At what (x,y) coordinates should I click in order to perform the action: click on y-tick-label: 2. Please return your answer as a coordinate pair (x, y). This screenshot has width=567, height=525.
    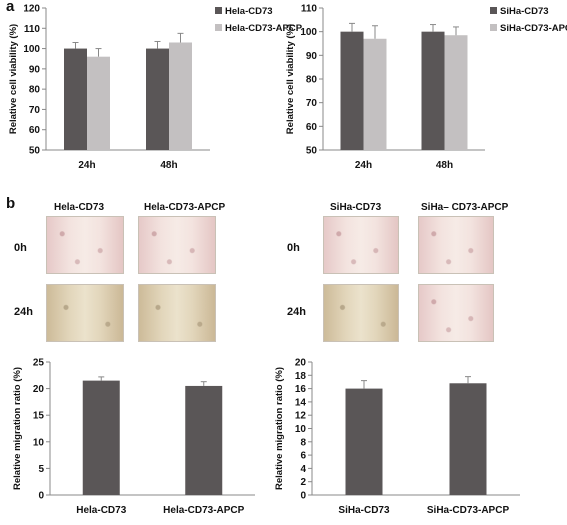
    Looking at the image, I should click on (303, 482).